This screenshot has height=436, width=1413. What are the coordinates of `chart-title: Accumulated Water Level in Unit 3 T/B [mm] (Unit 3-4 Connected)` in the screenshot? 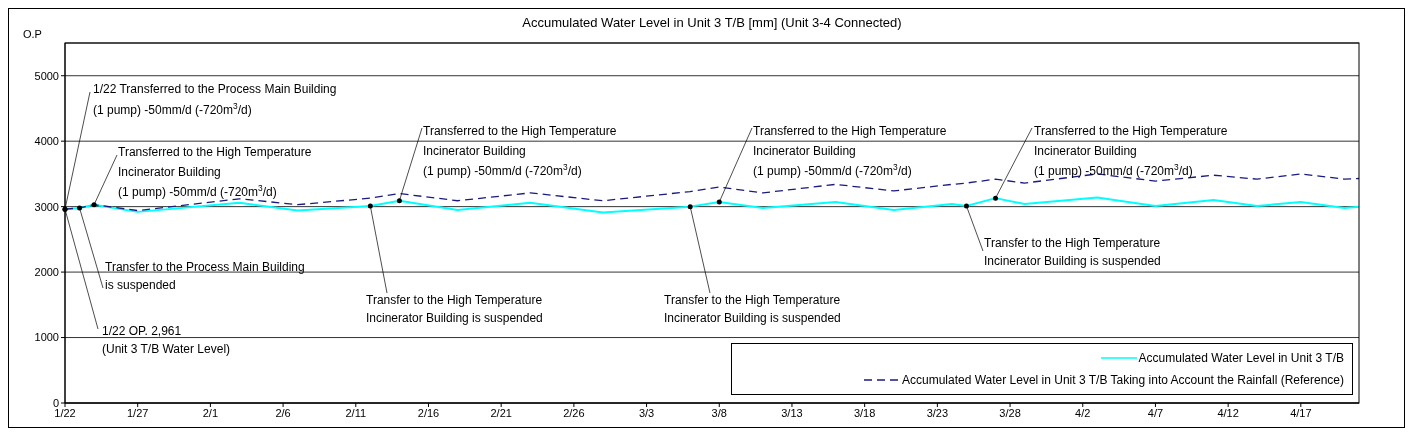 It's located at (712, 22).